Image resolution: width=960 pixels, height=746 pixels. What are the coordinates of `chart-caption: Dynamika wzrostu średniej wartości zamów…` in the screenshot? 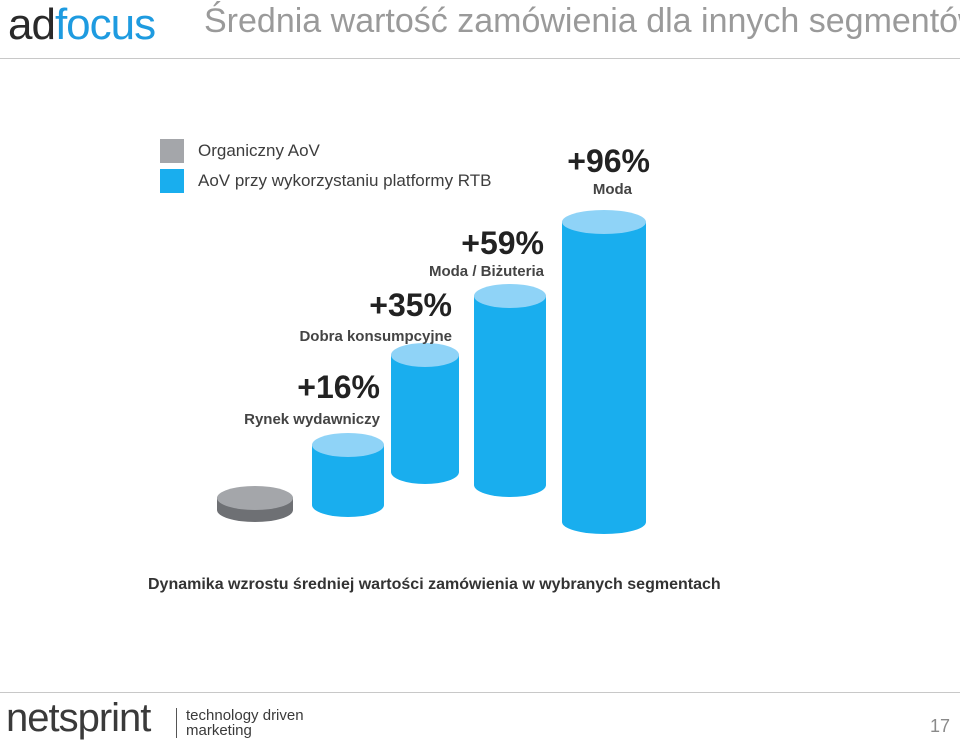 It's located at (434, 584).